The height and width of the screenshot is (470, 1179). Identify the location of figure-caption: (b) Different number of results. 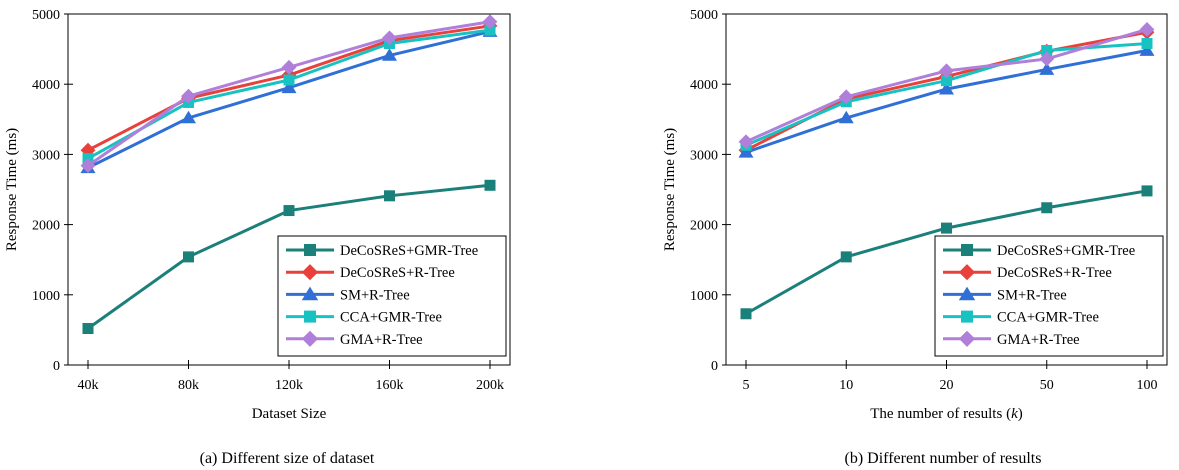
(943, 458).